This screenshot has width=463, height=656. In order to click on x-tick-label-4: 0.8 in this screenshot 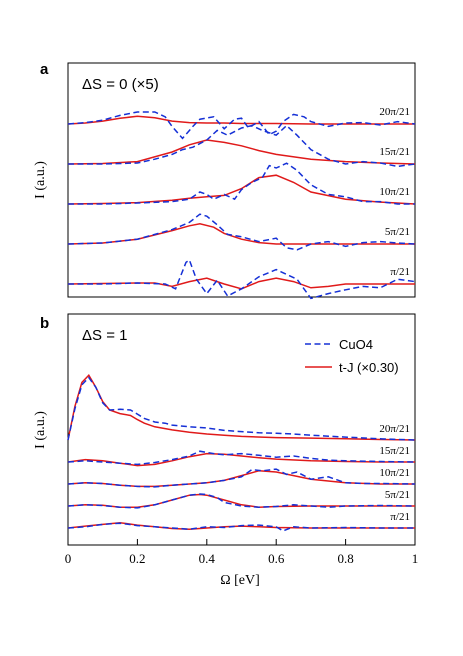, I will do `click(345, 558)`.